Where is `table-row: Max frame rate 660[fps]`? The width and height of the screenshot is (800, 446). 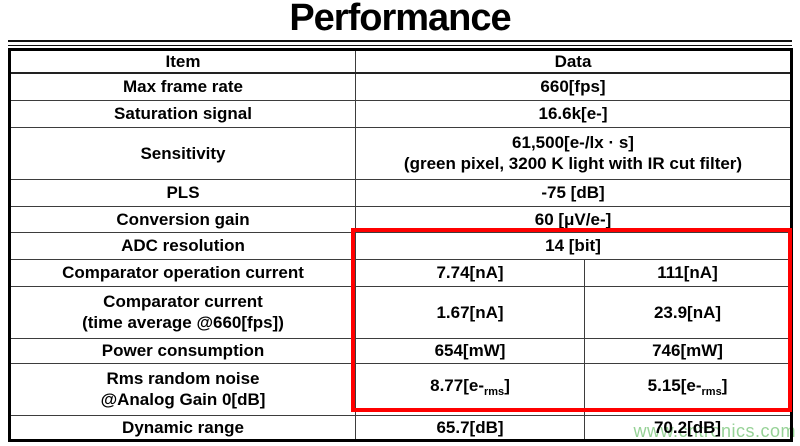
table-row: Max frame rate 660[fps] is located at coordinates (401, 86).